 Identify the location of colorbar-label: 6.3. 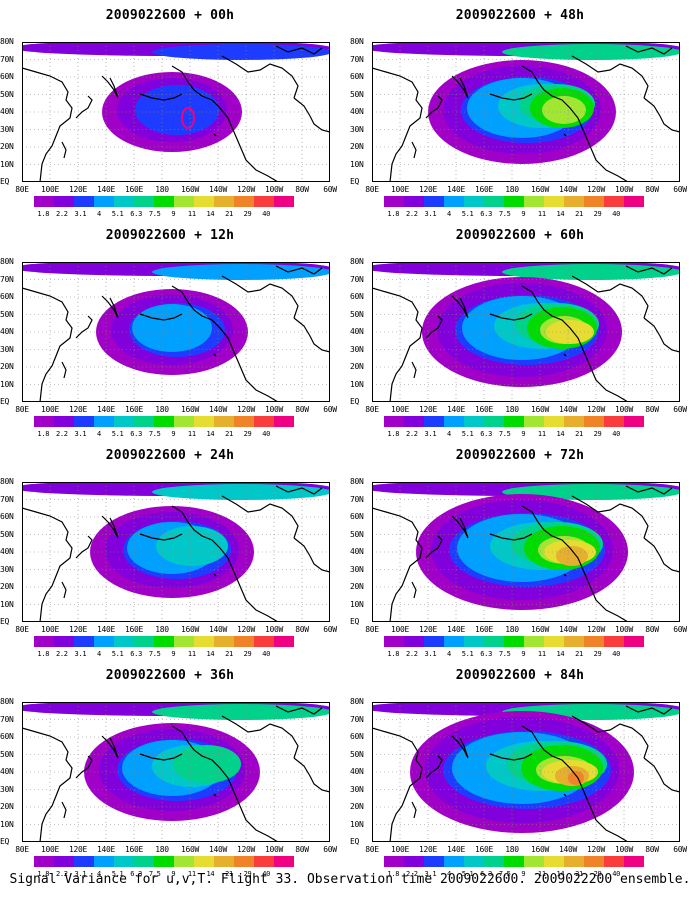
(136, 874).